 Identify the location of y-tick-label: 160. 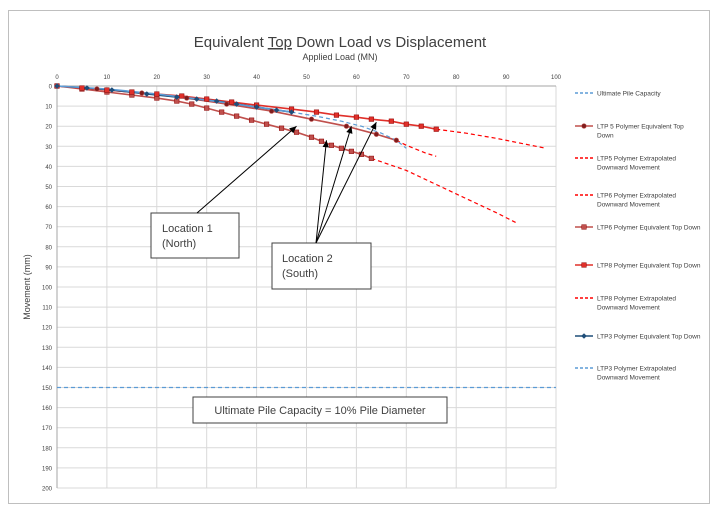
(47, 409).